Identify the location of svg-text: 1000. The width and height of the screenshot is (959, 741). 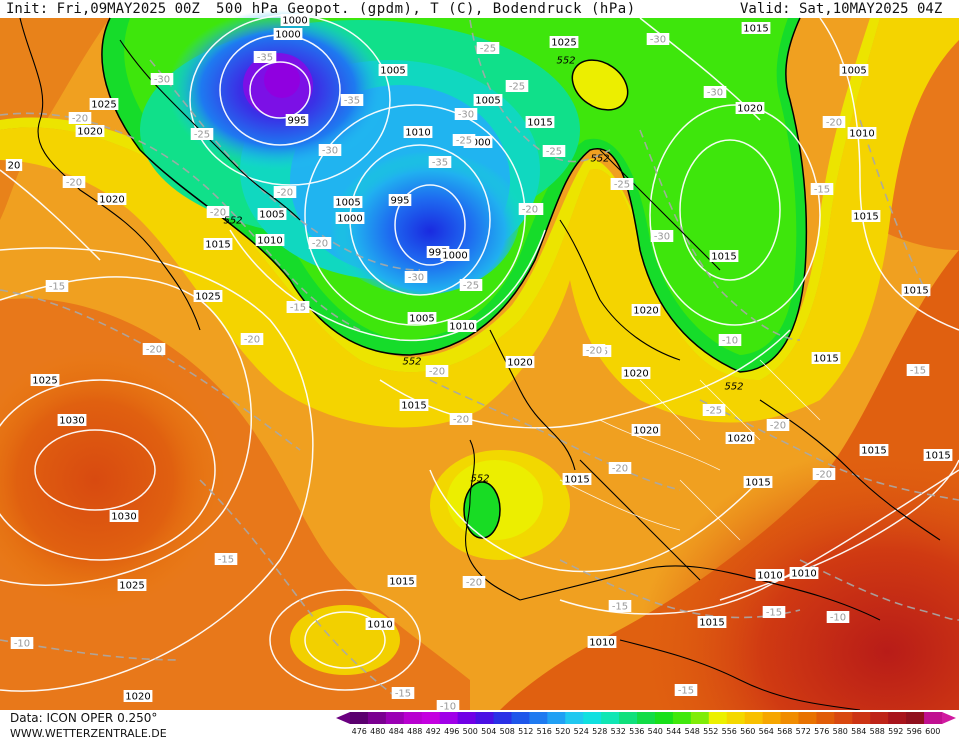
(287, 35).